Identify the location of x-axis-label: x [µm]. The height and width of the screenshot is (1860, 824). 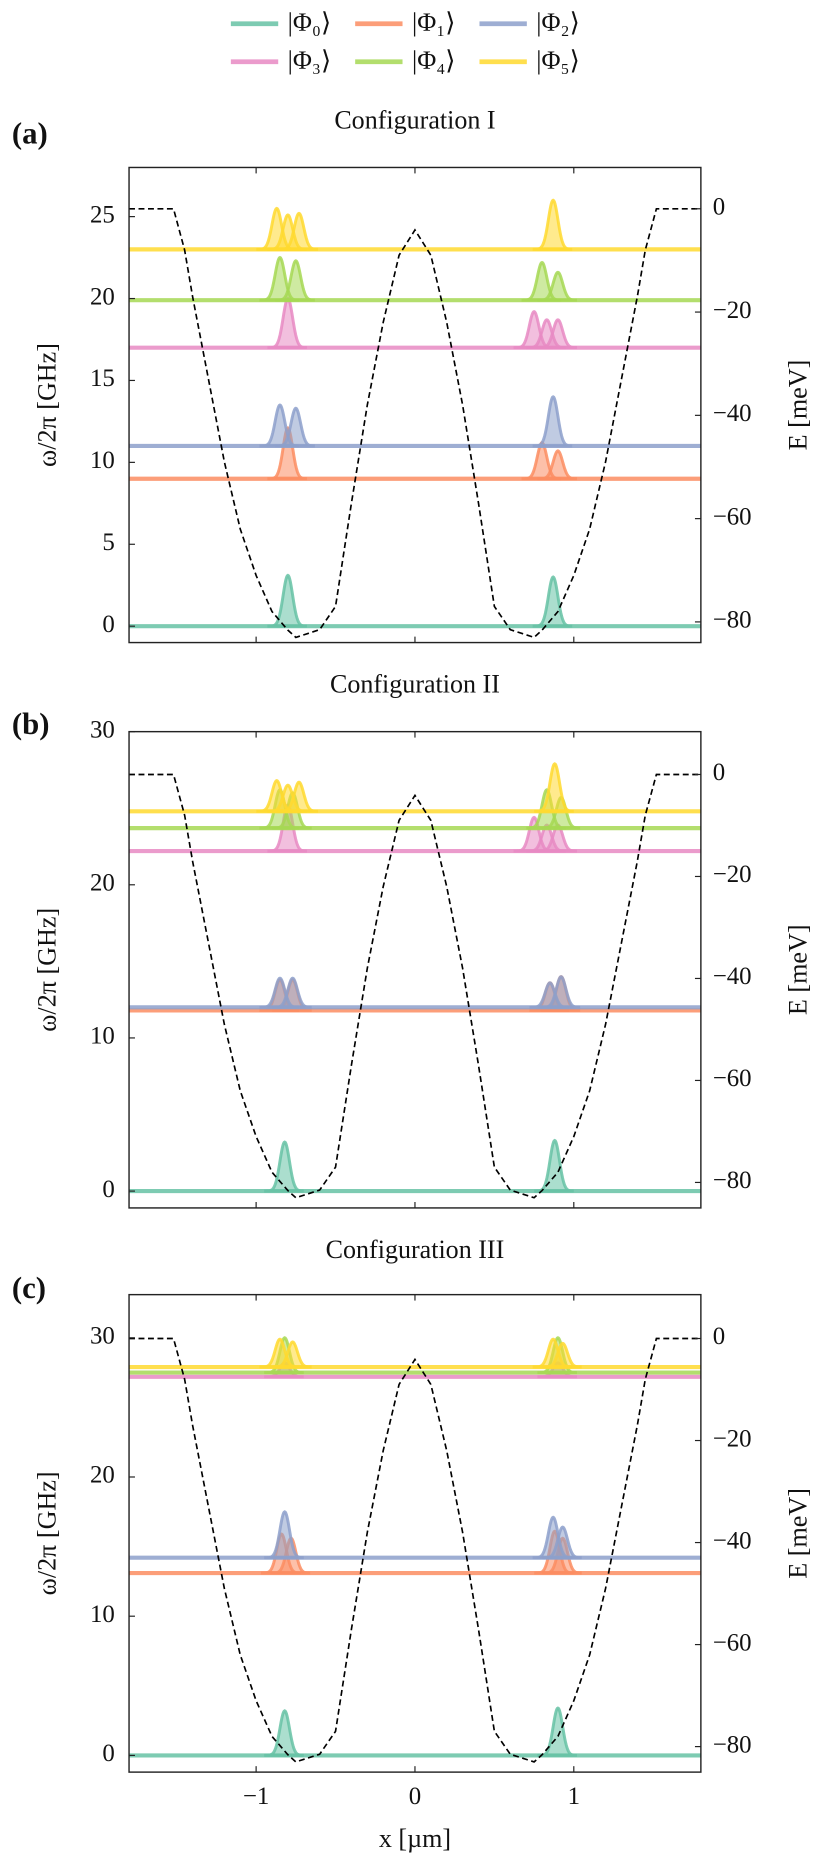
(415, 1838).